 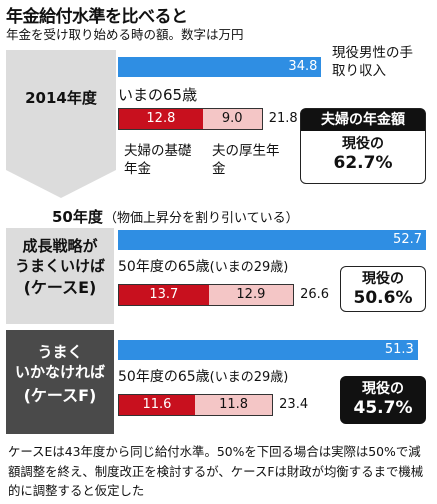 I want to click on bar-pension-case-e: 13.7 12.9, so click(x=206, y=295).